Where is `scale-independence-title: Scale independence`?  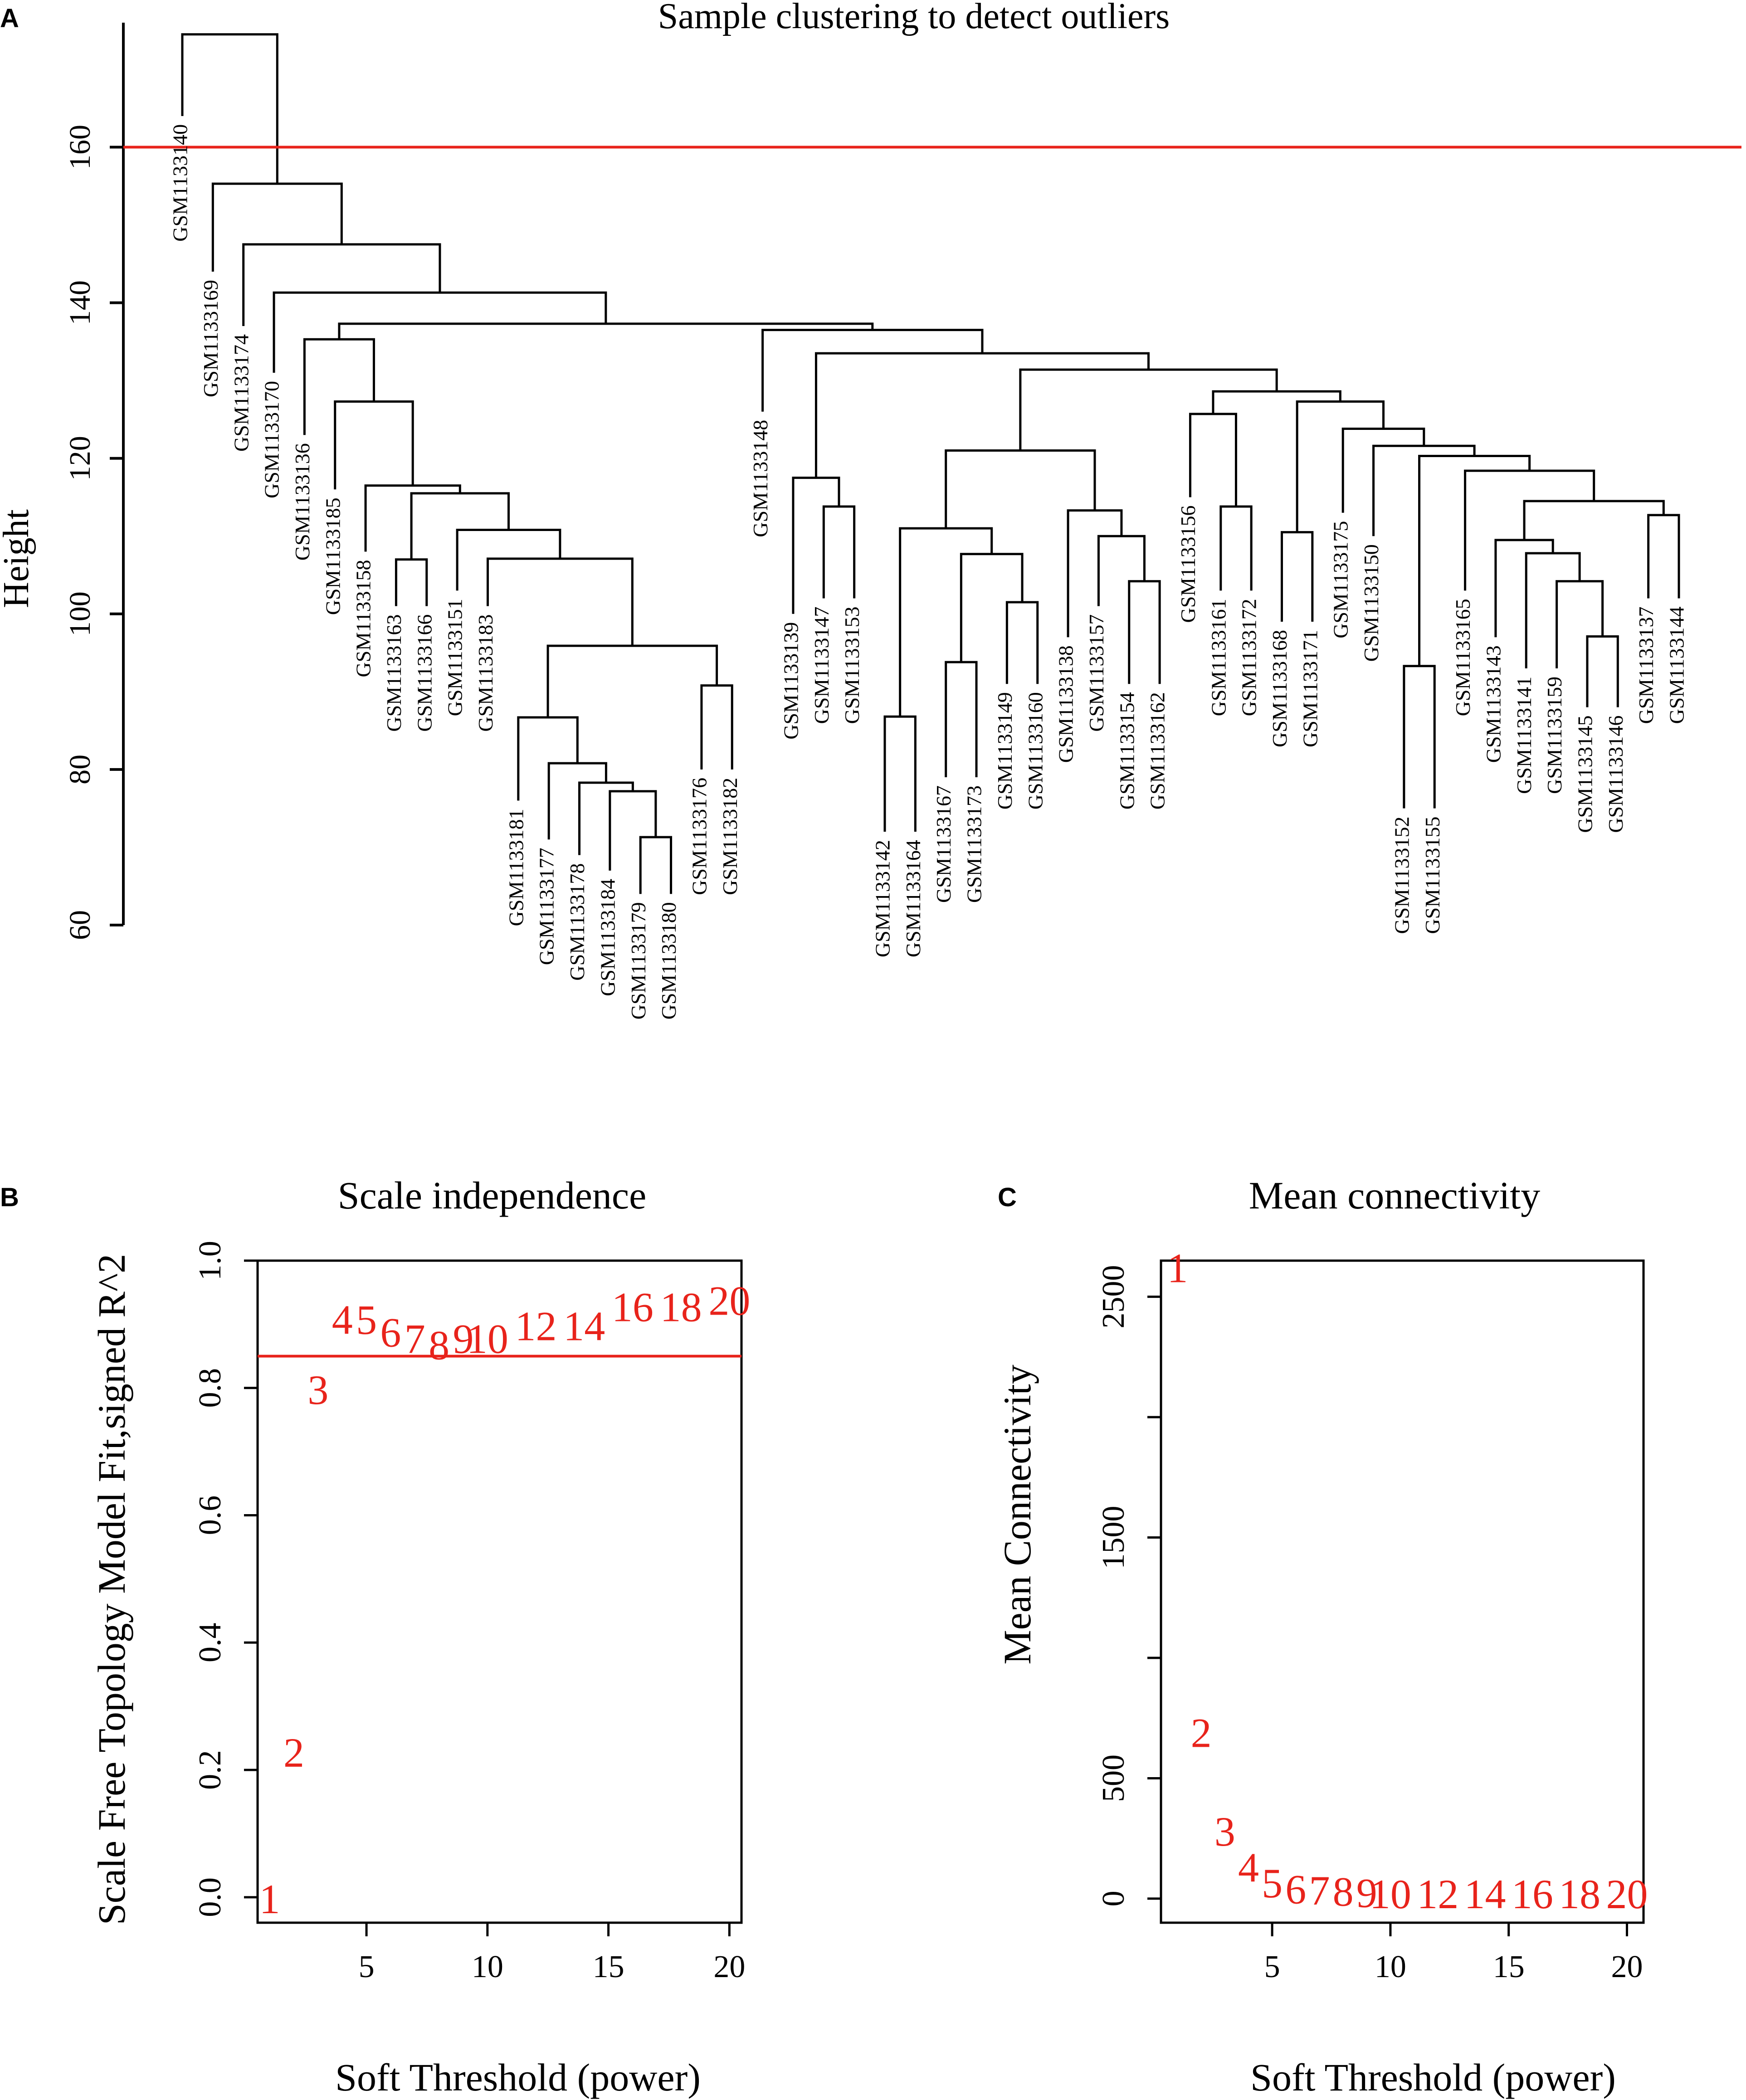 scale-independence-title: Scale independence is located at coordinates (492, 1195).